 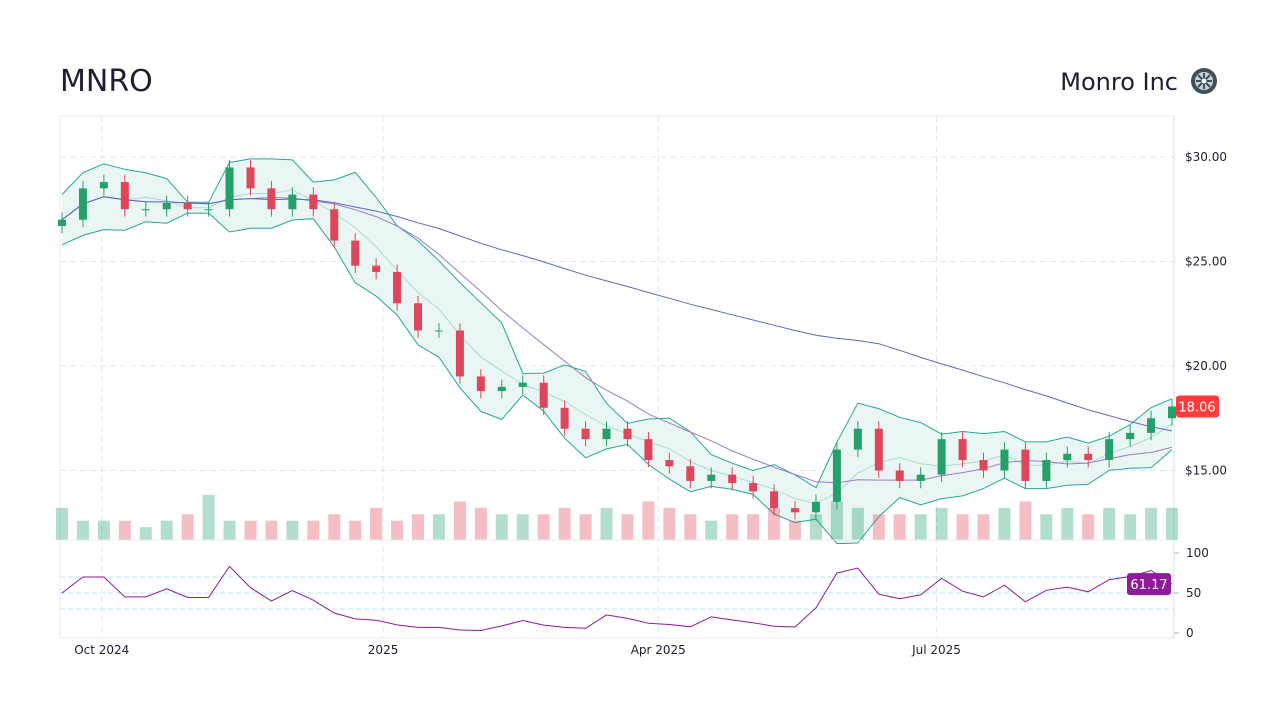 What do you see at coordinates (936, 650) in the screenshot?
I see `x-tick-label: Jul 2025` at bounding box center [936, 650].